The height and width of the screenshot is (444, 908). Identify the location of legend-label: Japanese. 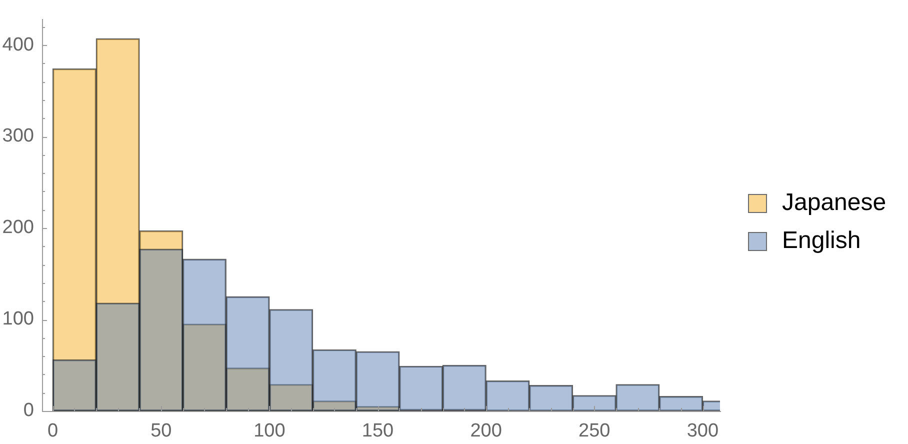
(834, 203).